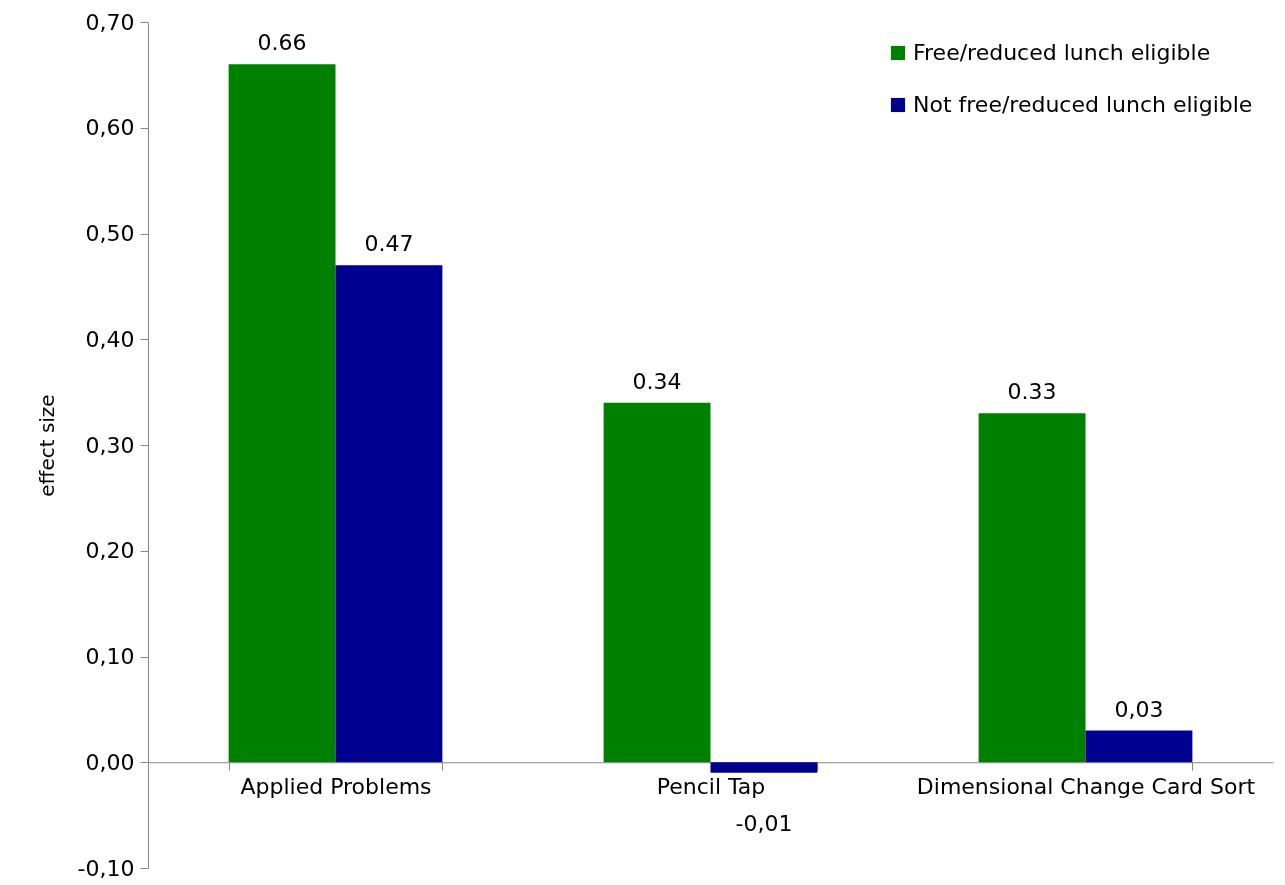  What do you see at coordinates (110, 762) in the screenshot?
I see `y-tick-label: 0,00` at bounding box center [110, 762].